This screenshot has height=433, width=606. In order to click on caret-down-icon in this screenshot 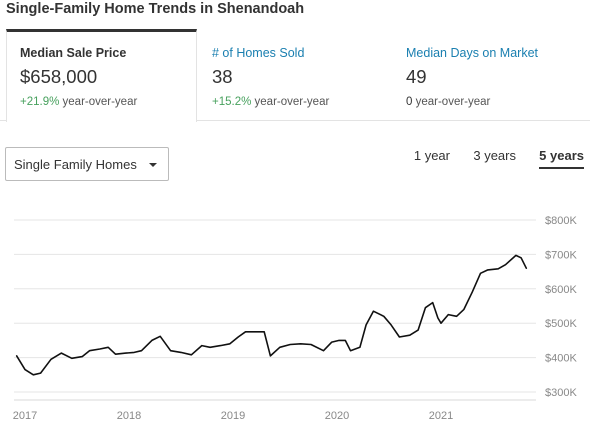, I will do `click(153, 165)`.